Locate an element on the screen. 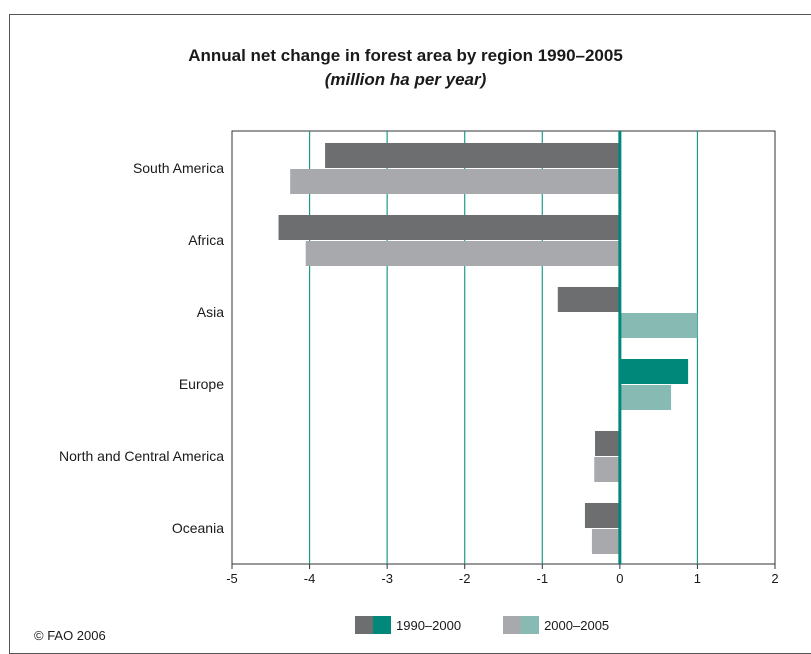 Image resolution: width=811 pixels, height=654 pixels. legend-item-series-1: 1990–2000 is located at coordinates (408, 625).